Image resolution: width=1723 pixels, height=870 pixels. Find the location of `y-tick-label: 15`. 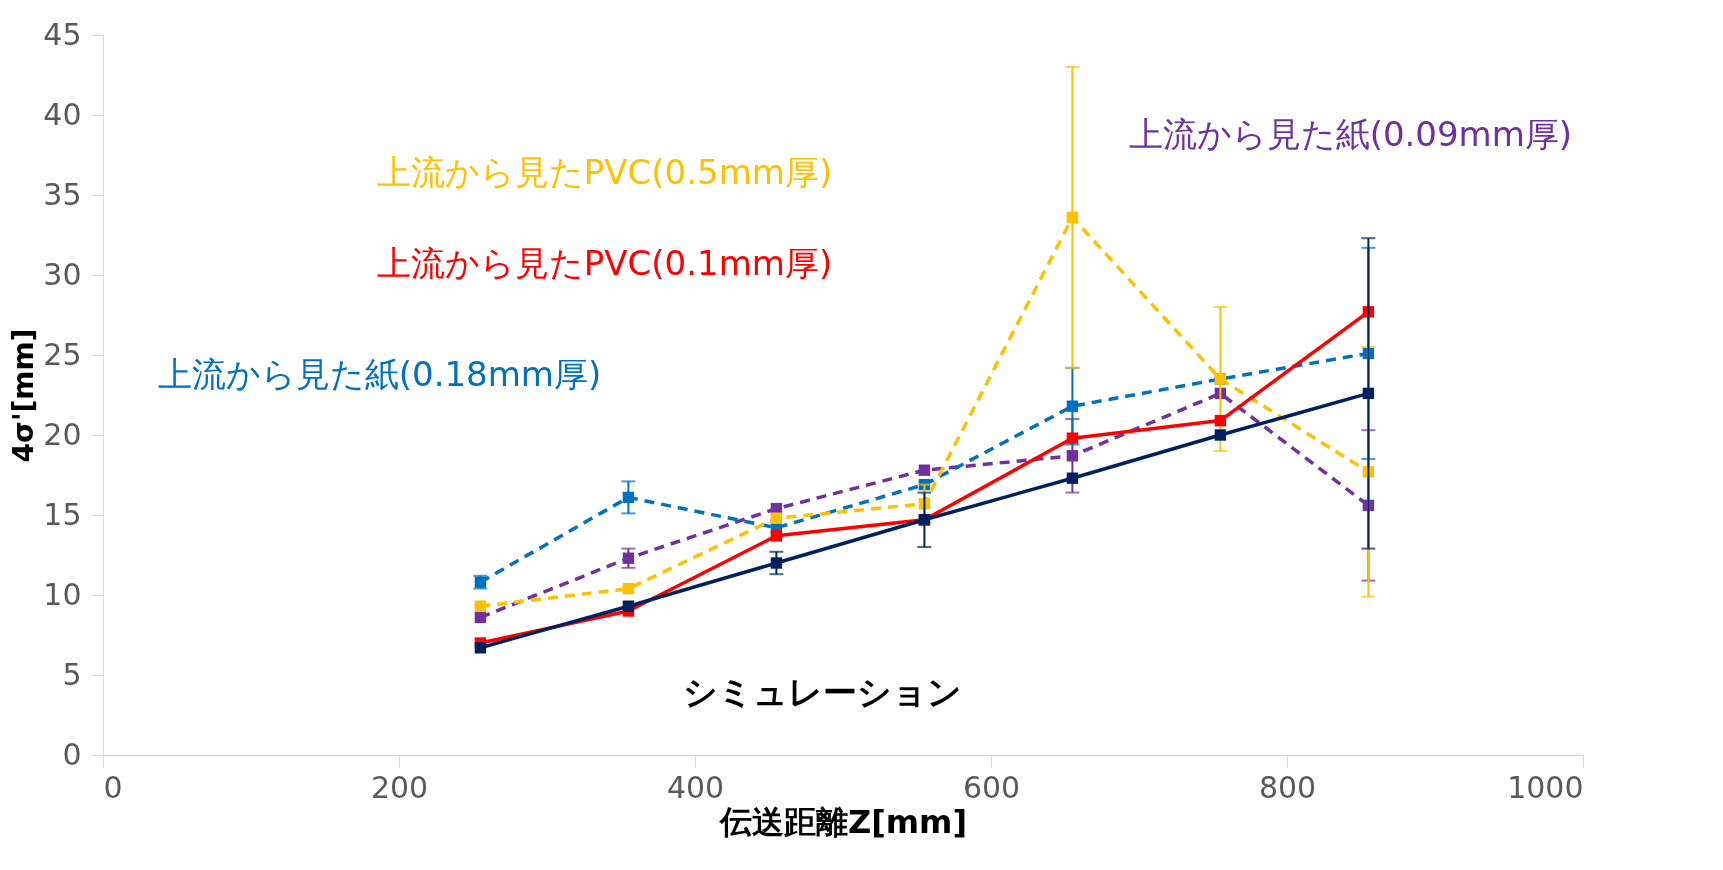

y-tick-label: 15 is located at coordinates (62, 514).